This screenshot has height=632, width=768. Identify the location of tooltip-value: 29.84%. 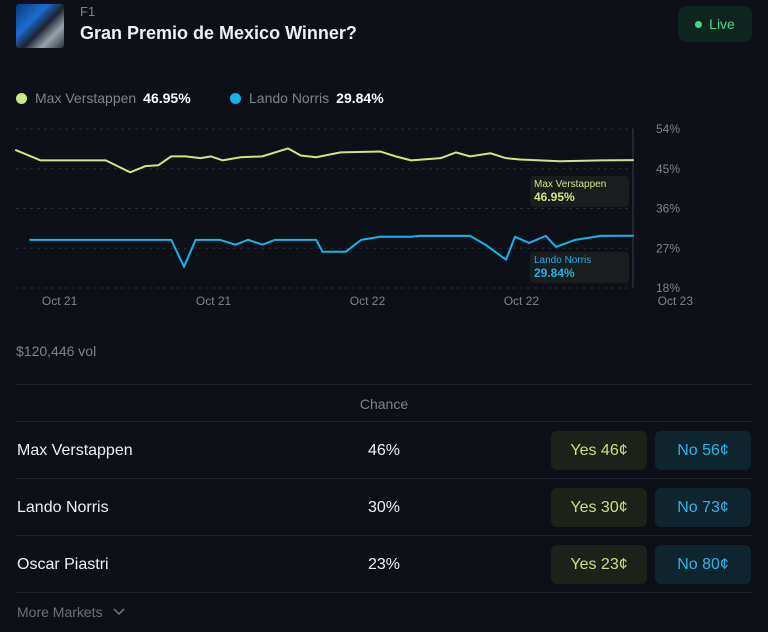
(554, 273).